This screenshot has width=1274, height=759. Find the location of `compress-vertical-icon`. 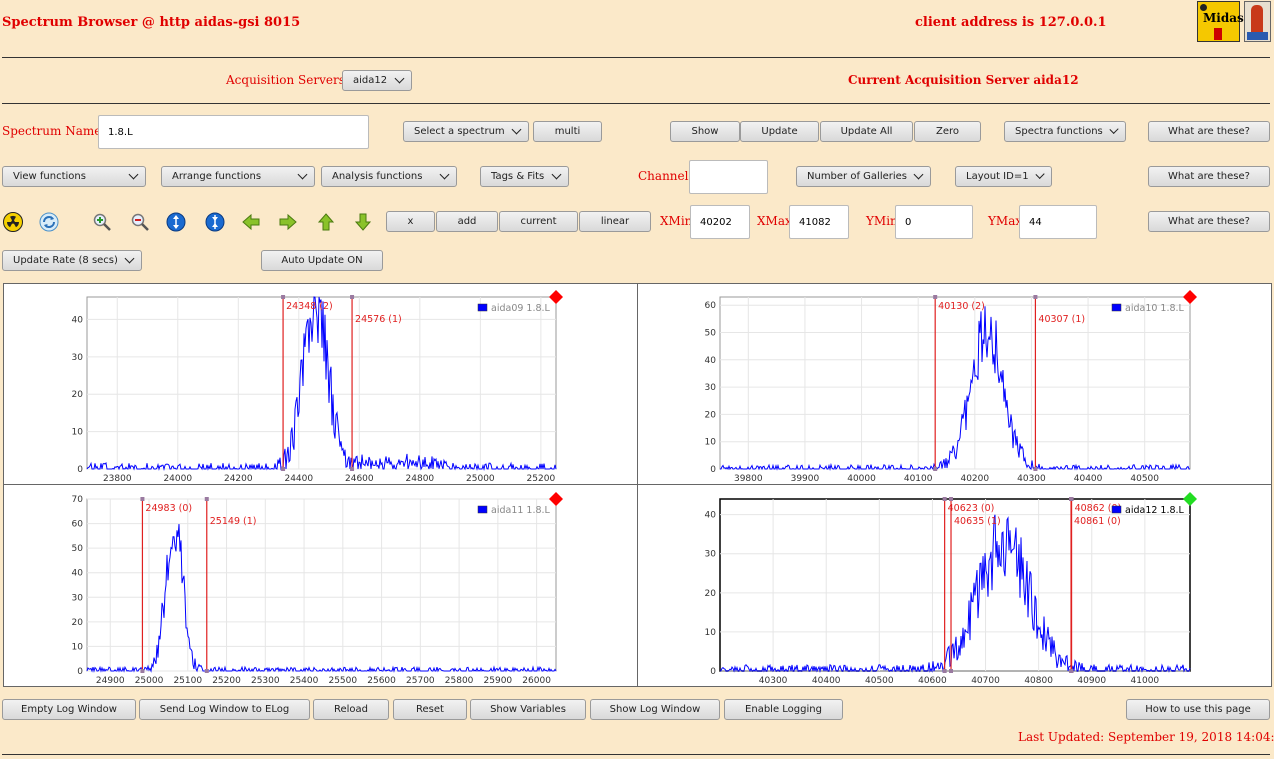

compress-vertical-icon is located at coordinates (215, 222).